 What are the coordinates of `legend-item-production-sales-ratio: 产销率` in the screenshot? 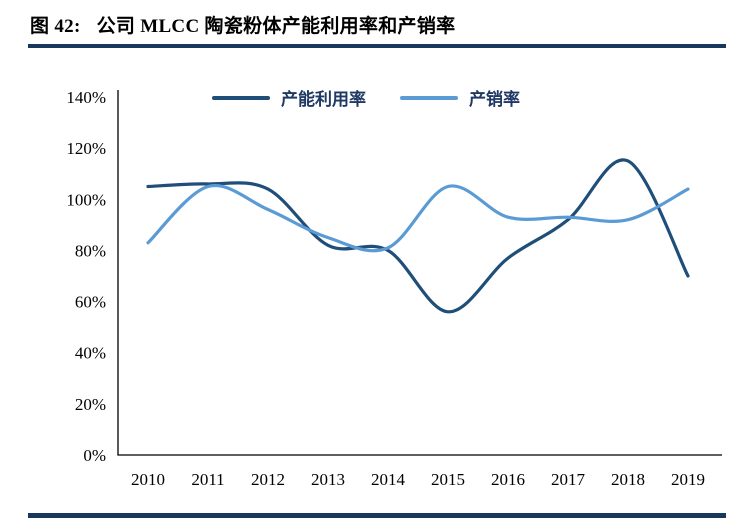 It's located at (460, 97).